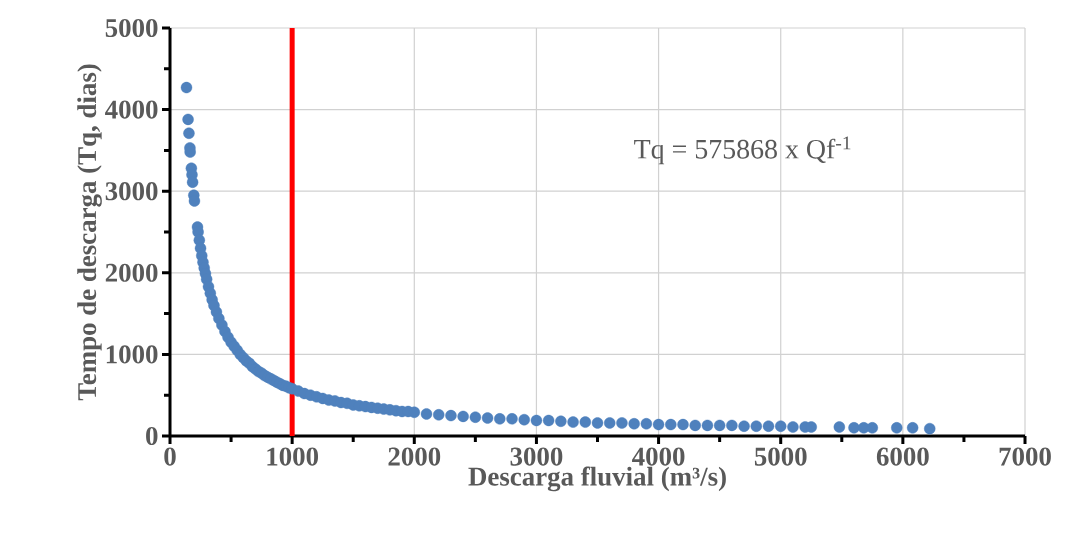 This screenshot has height=552, width=1071. What do you see at coordinates (131, 272) in the screenshot?
I see `y-tick-label: 2000` at bounding box center [131, 272].